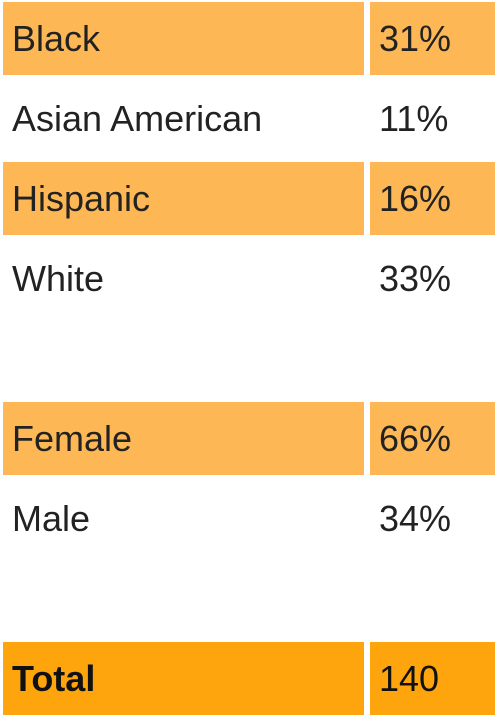 This screenshot has height=716, width=498. Describe the element at coordinates (414, 118) in the screenshot. I see `row-value: 11%` at that location.